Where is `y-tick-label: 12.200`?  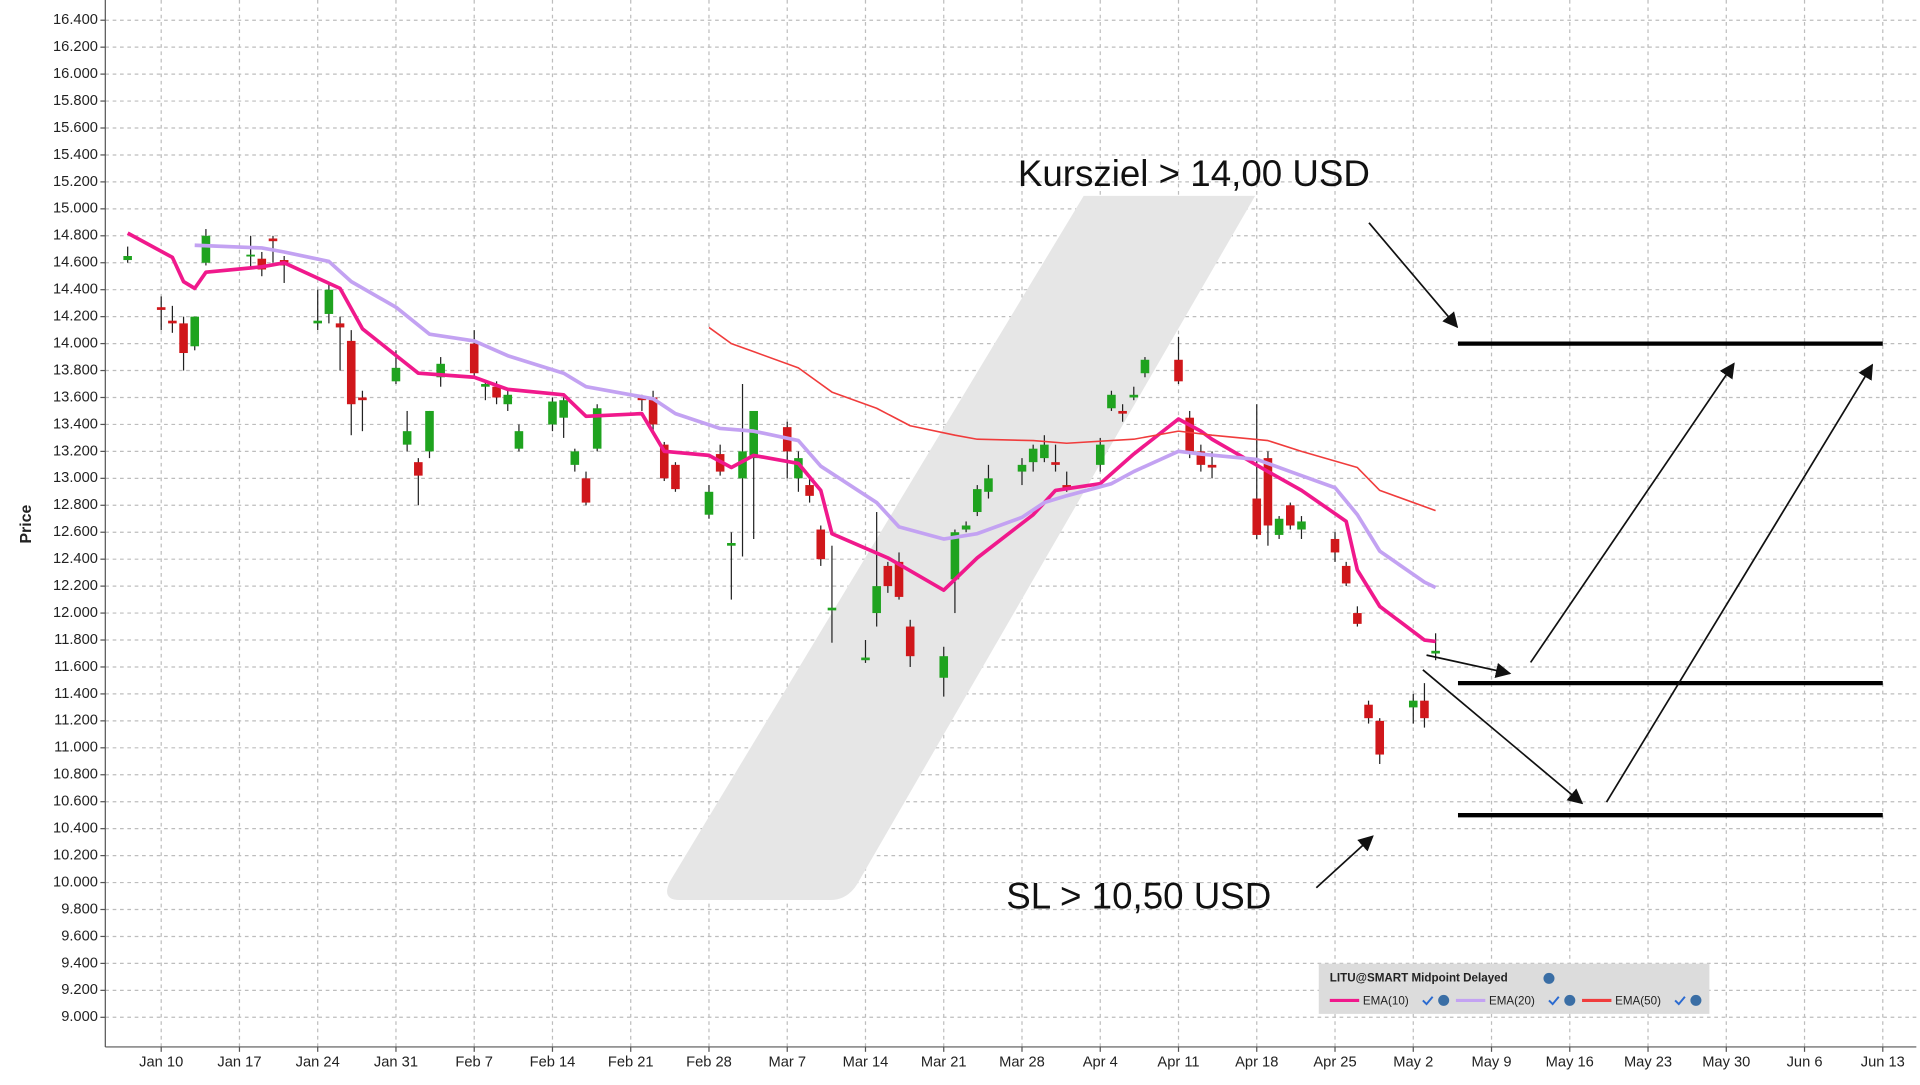 y-tick-label: 12.200 is located at coordinates (75, 586).